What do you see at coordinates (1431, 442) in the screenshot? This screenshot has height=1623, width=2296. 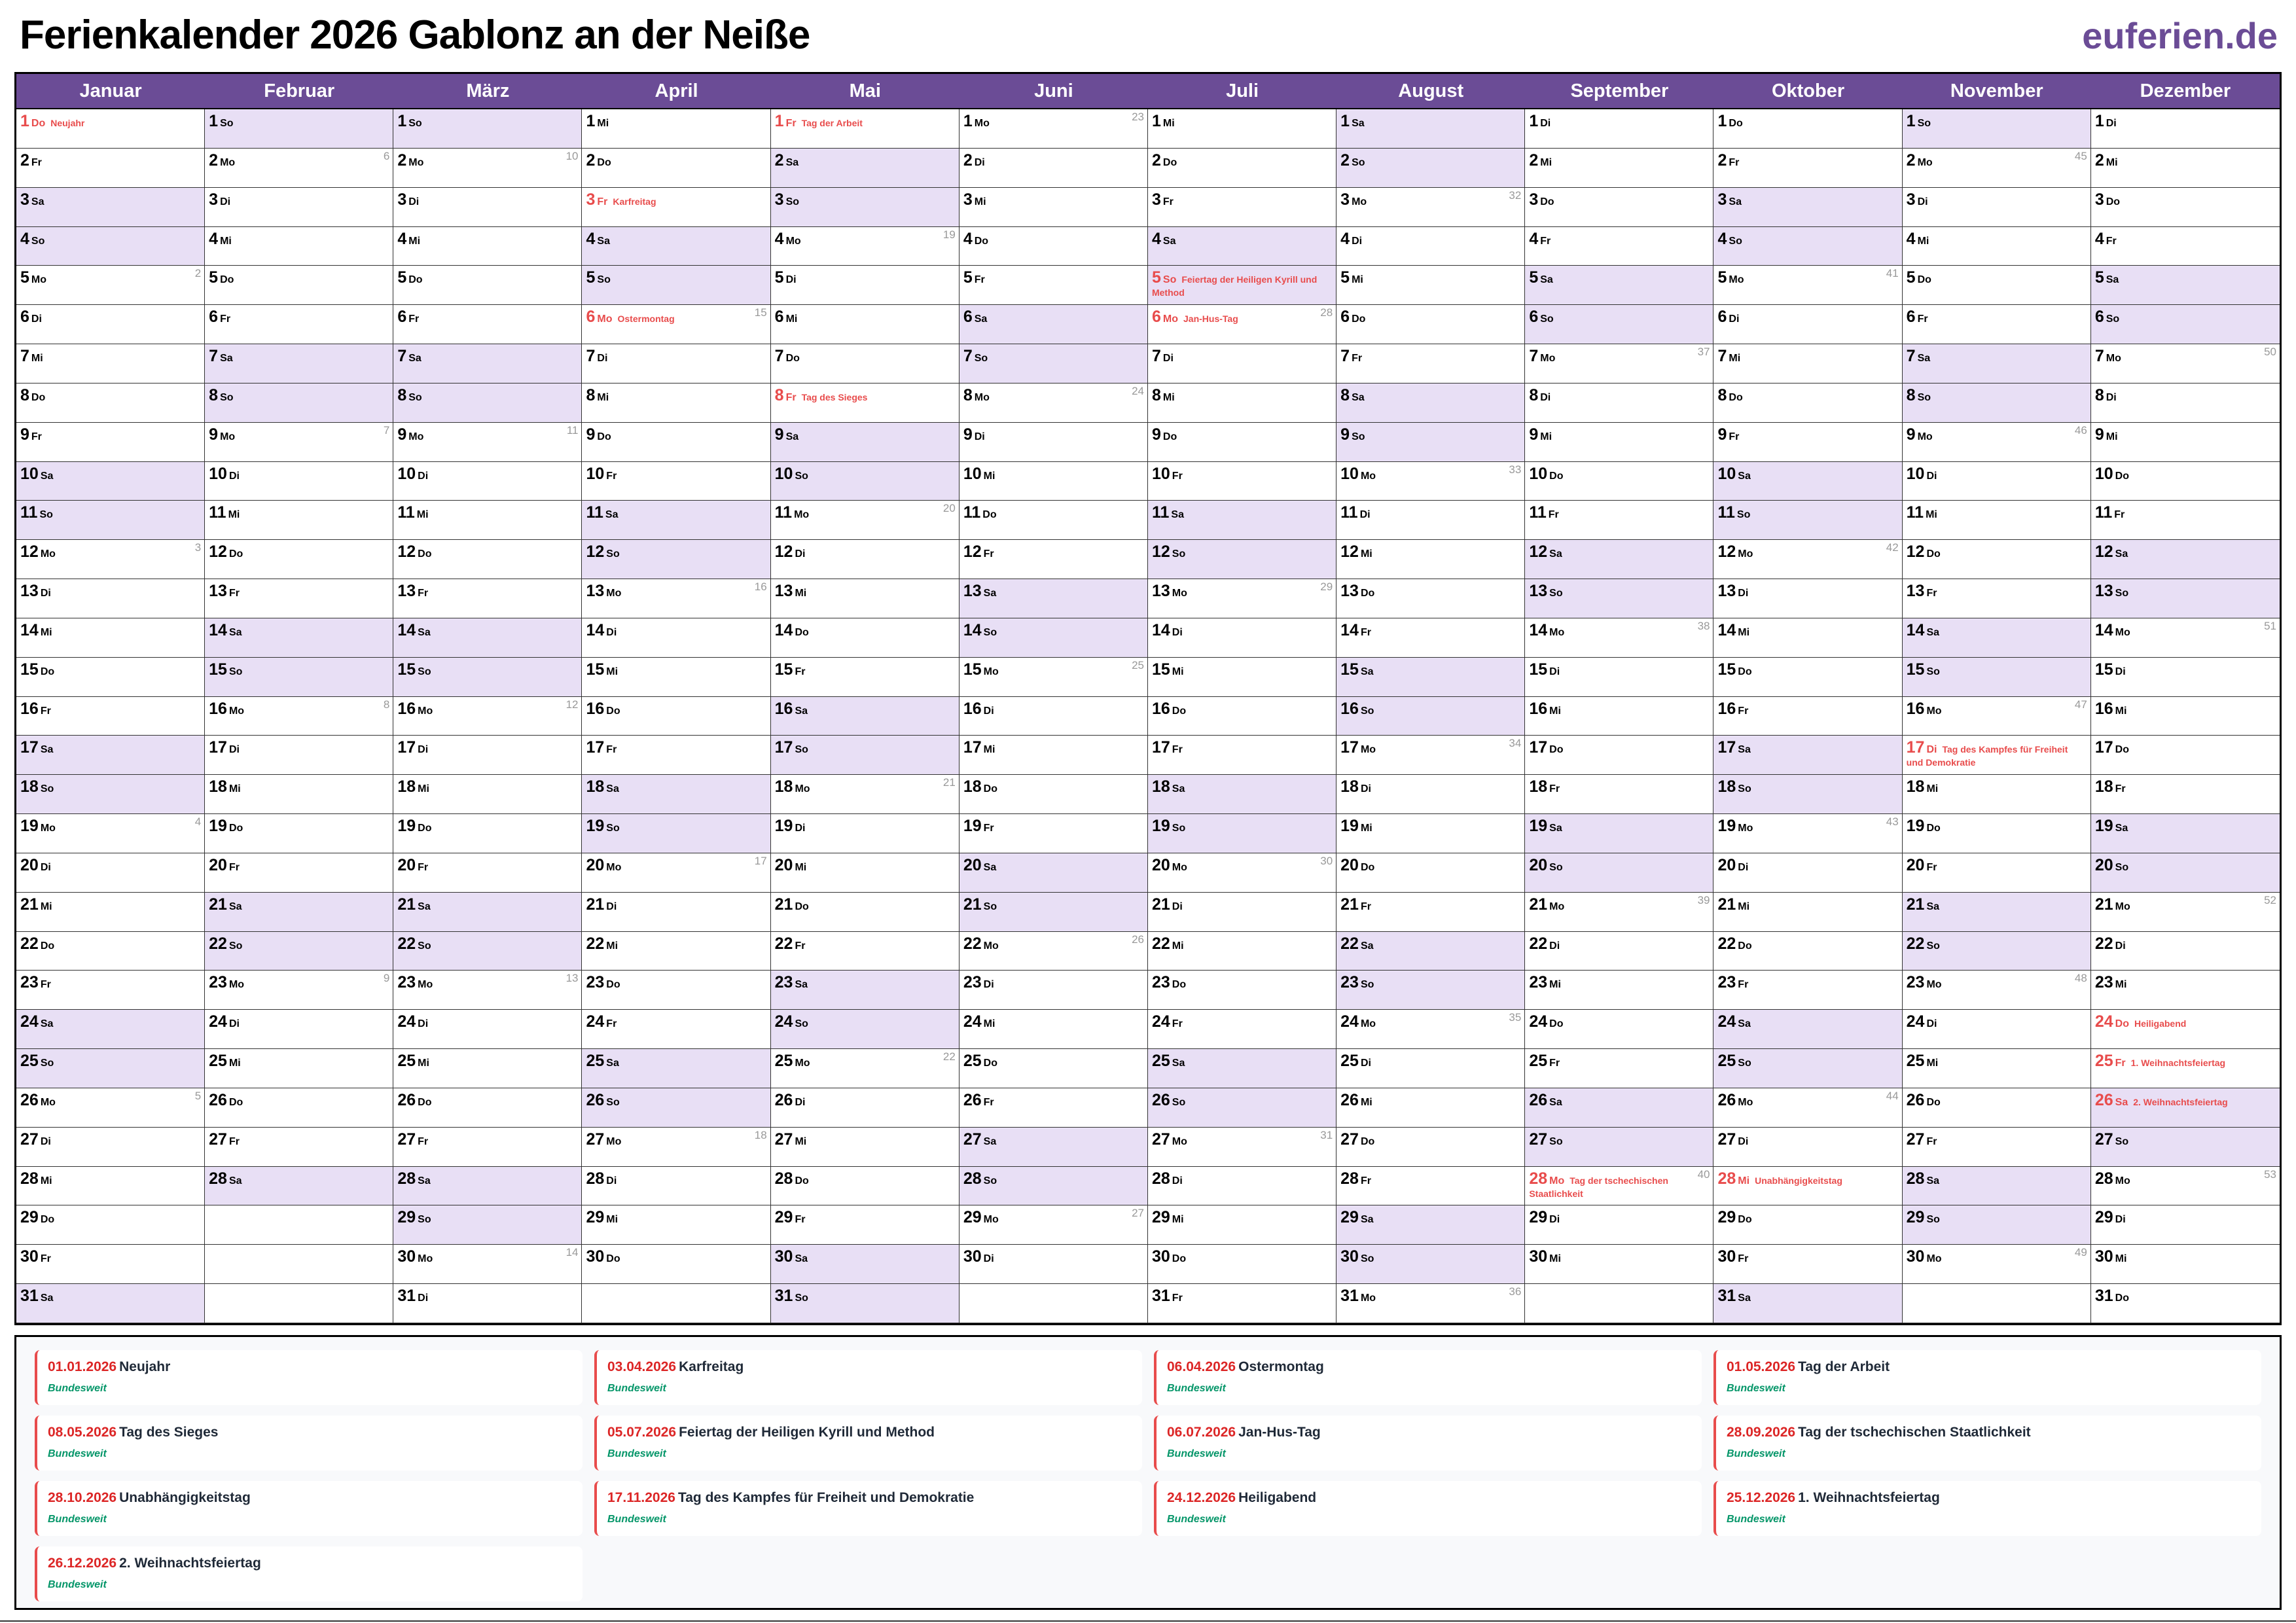 I see `day-cell: 9 So` at bounding box center [1431, 442].